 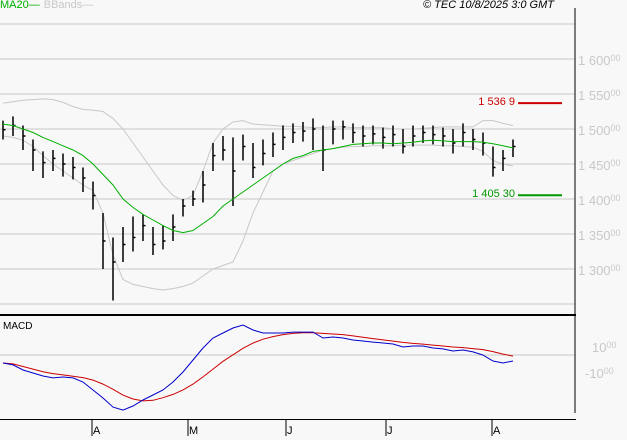 I want to click on price-tick-label: 1 45000, so click(x=599, y=165).